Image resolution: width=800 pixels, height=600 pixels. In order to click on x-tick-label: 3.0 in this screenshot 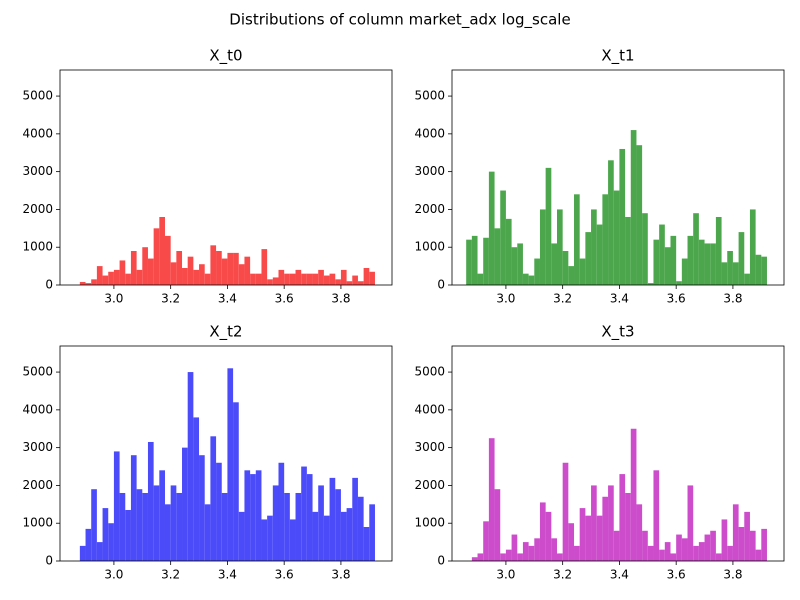, I will do `click(113, 575)`.